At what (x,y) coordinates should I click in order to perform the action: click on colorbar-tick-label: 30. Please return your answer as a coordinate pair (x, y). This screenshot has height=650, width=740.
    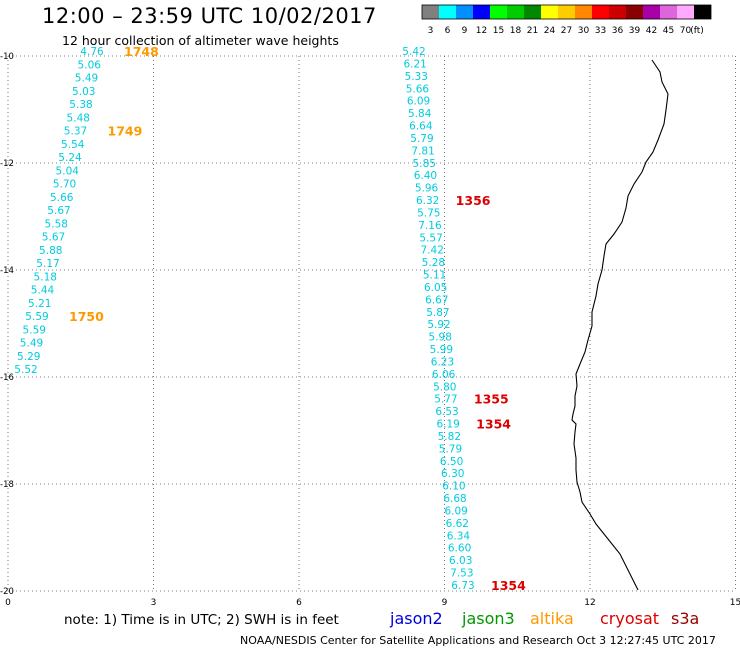
    Looking at the image, I should click on (584, 31).